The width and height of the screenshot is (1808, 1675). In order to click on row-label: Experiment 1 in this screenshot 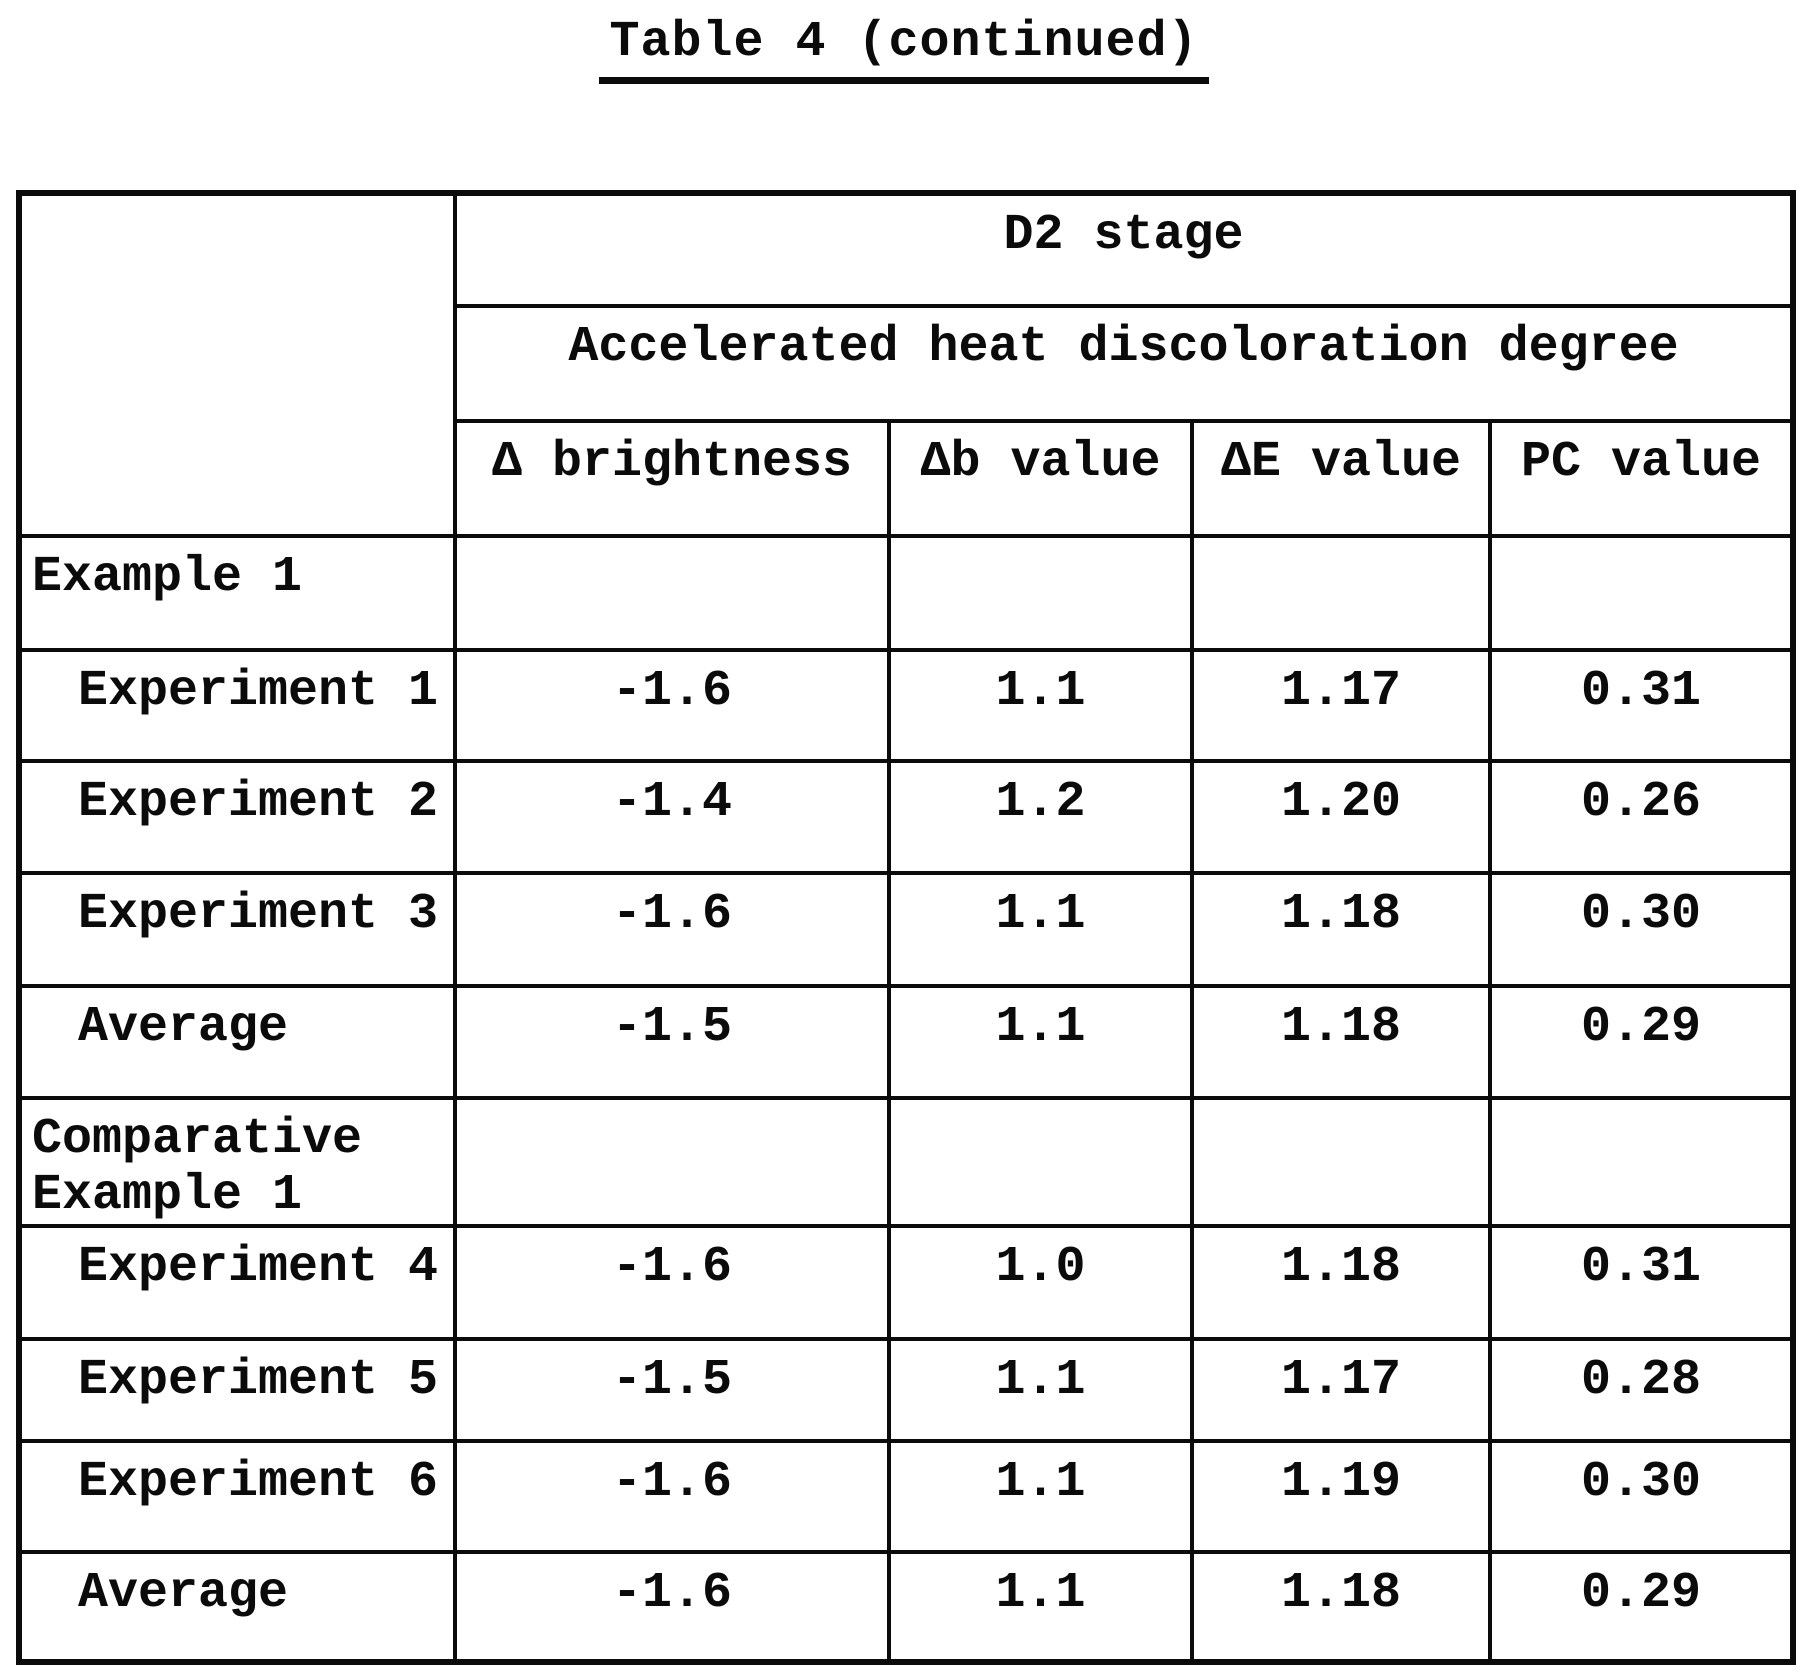, I will do `click(237, 705)`.